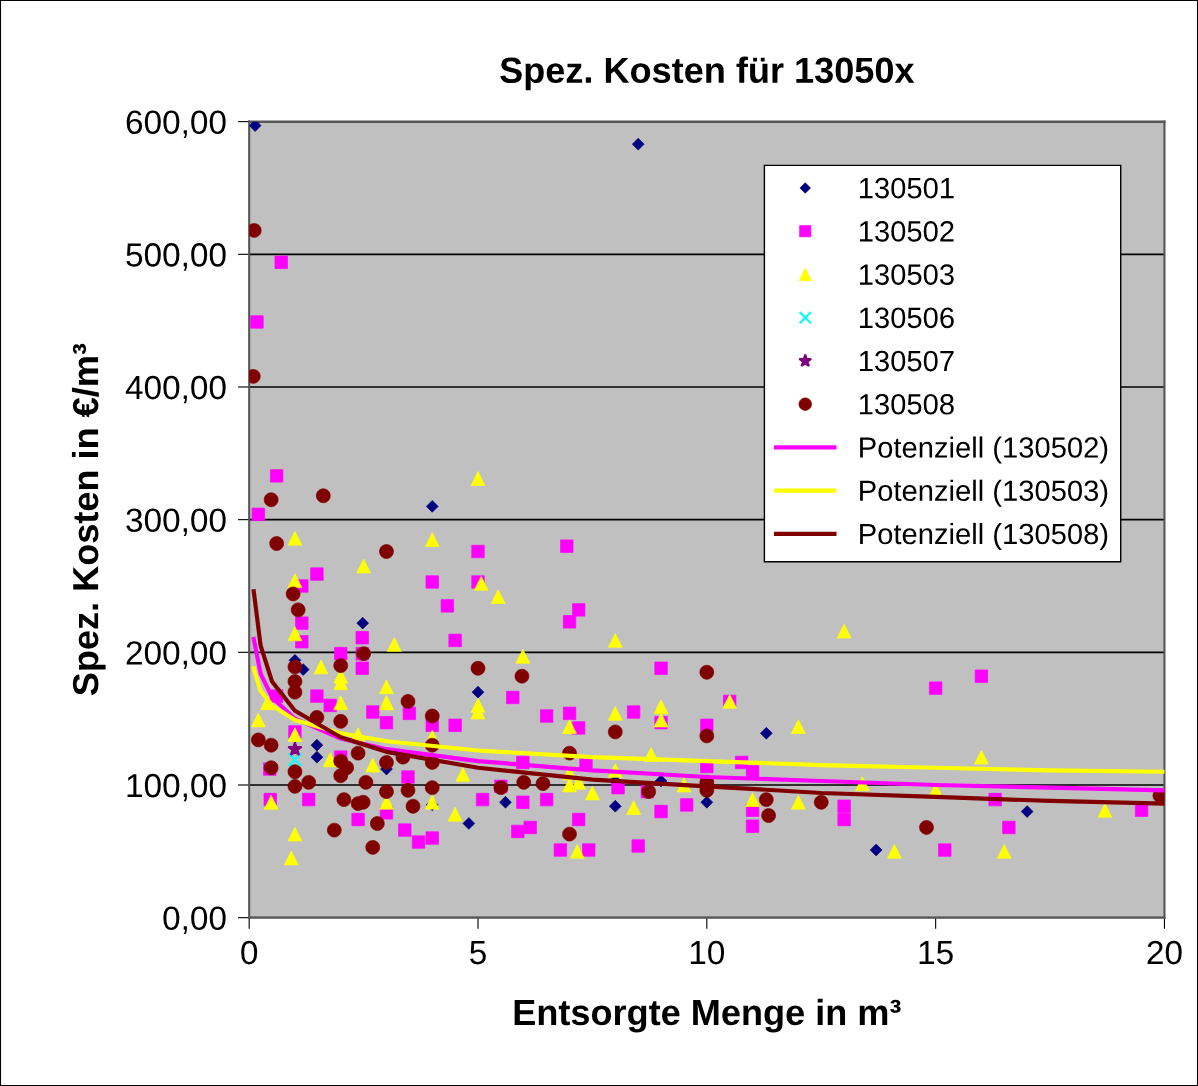 This screenshot has width=1198, height=1086. Describe the element at coordinates (906, 231) in the screenshot. I see `legend-label: 130502` at that location.